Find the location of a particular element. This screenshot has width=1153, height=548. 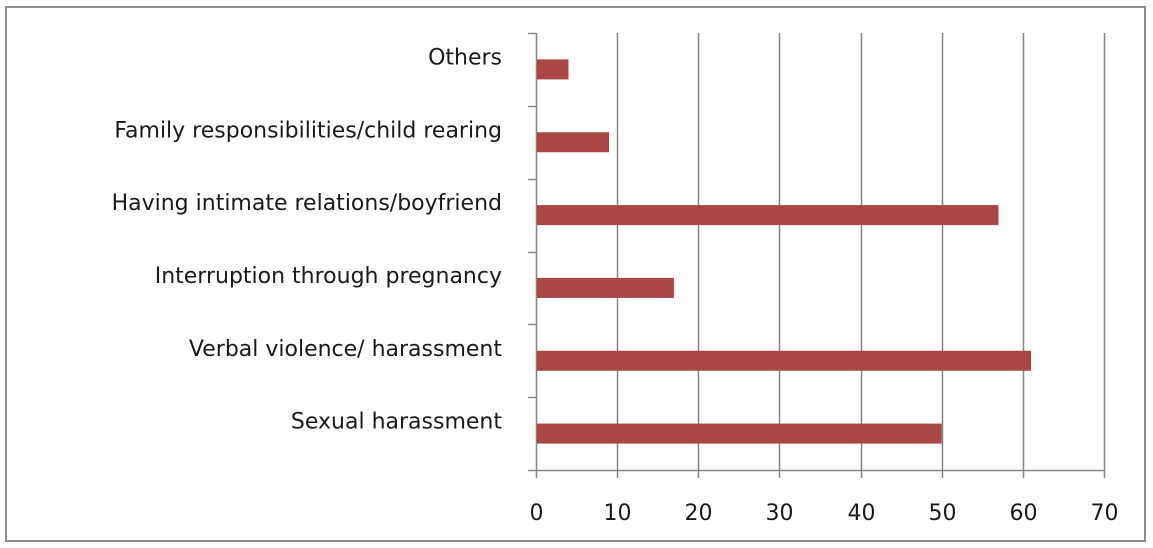

x-tick-label-30: 30 is located at coordinates (780, 513).